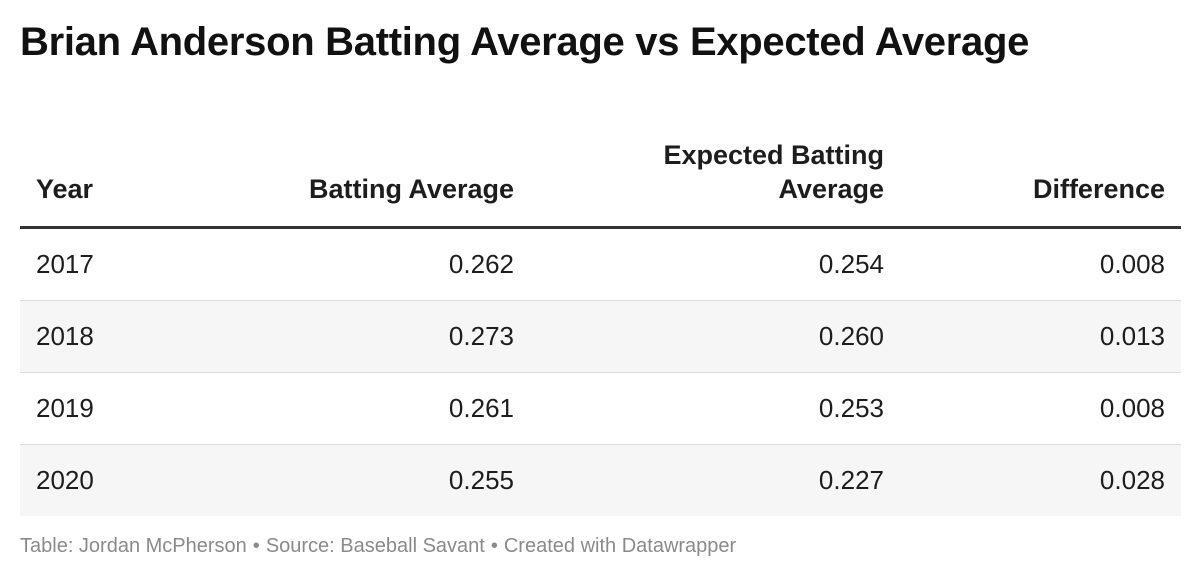 The image size is (1200, 578). What do you see at coordinates (345, 480) in the screenshot?
I see `cell-batting-average: 0.255` at bounding box center [345, 480].